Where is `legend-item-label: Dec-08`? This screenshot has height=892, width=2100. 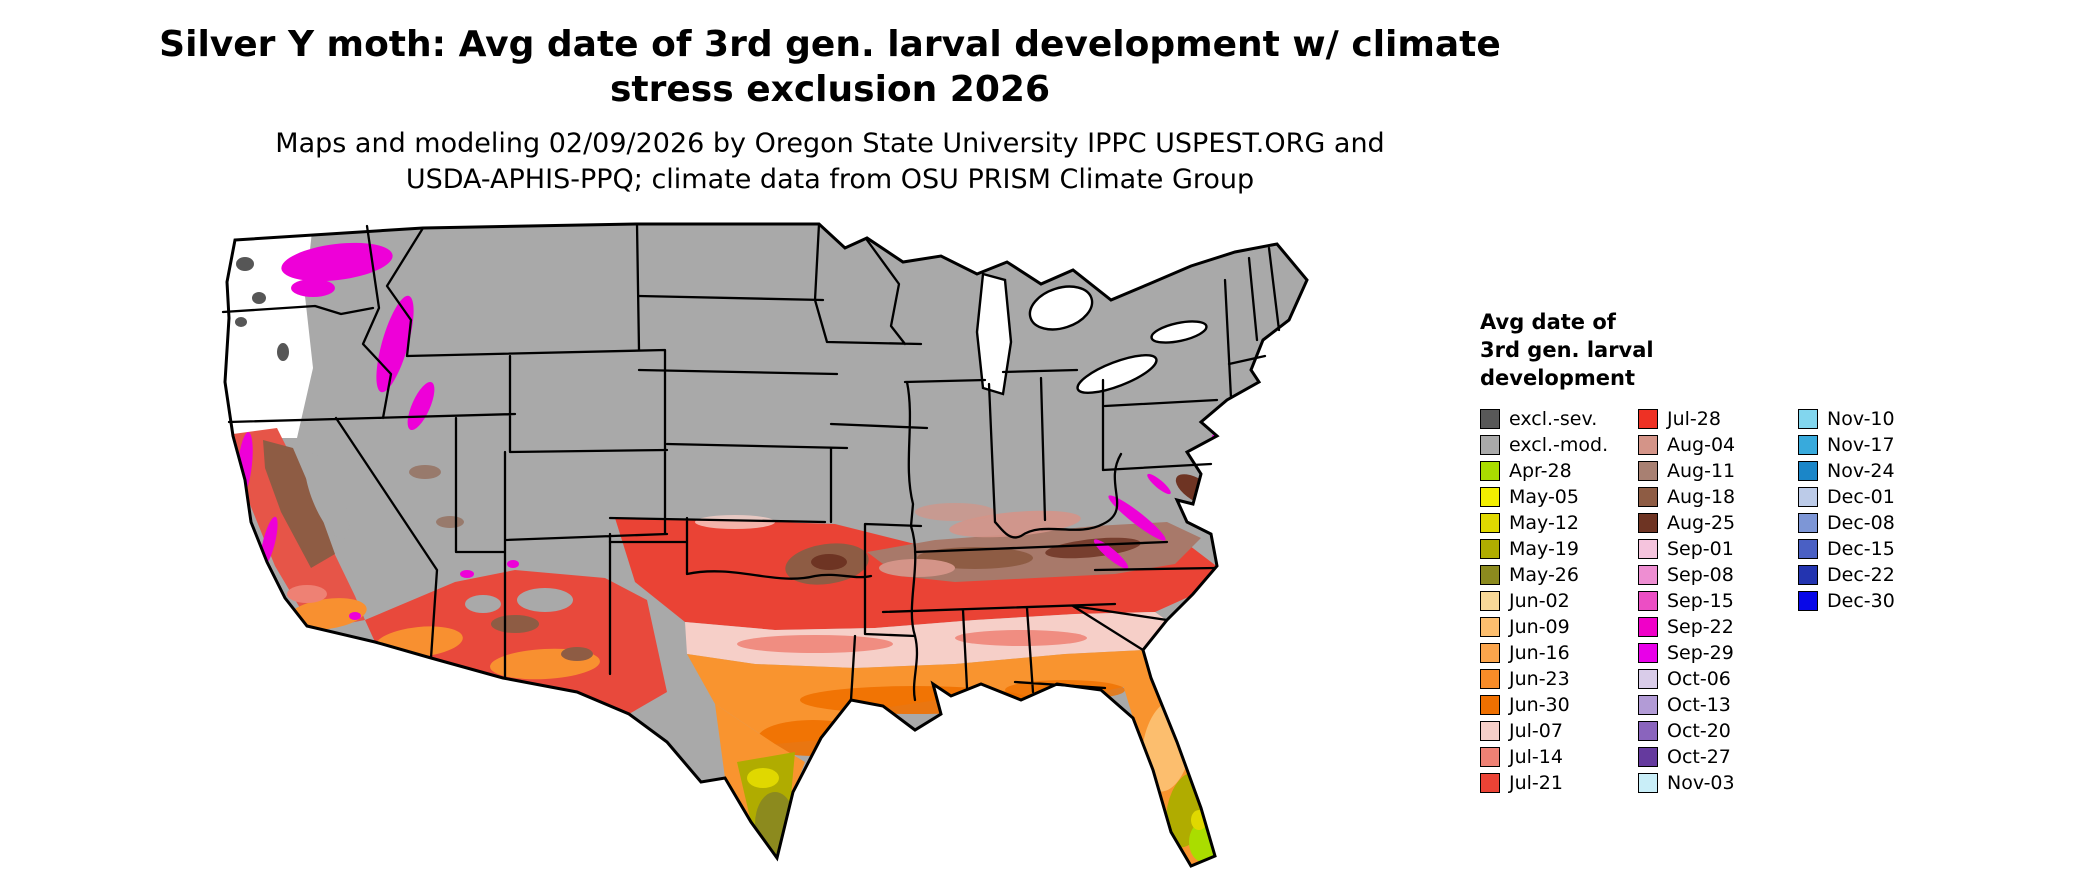
legend-item-label: Dec-08 is located at coordinates (1861, 523).